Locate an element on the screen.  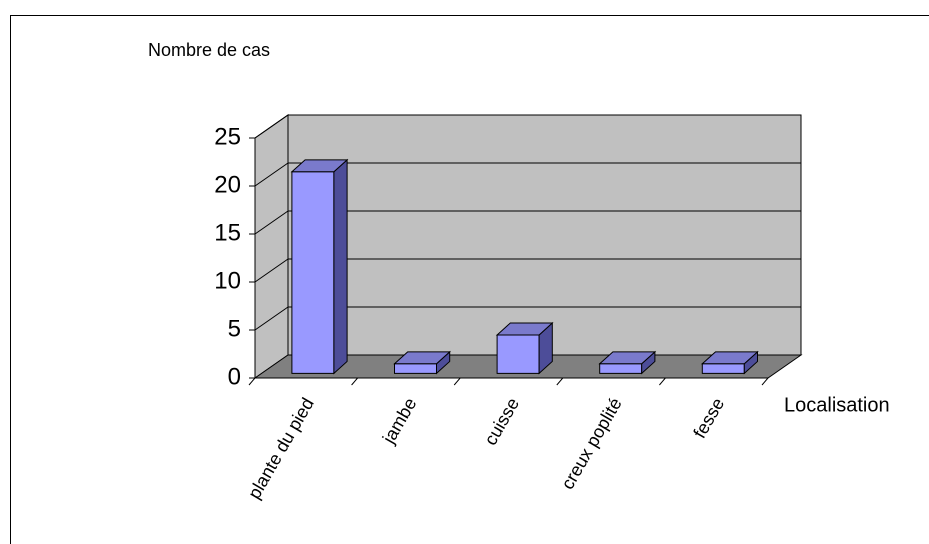
y-tick-label: 25 is located at coordinates (227, 136).